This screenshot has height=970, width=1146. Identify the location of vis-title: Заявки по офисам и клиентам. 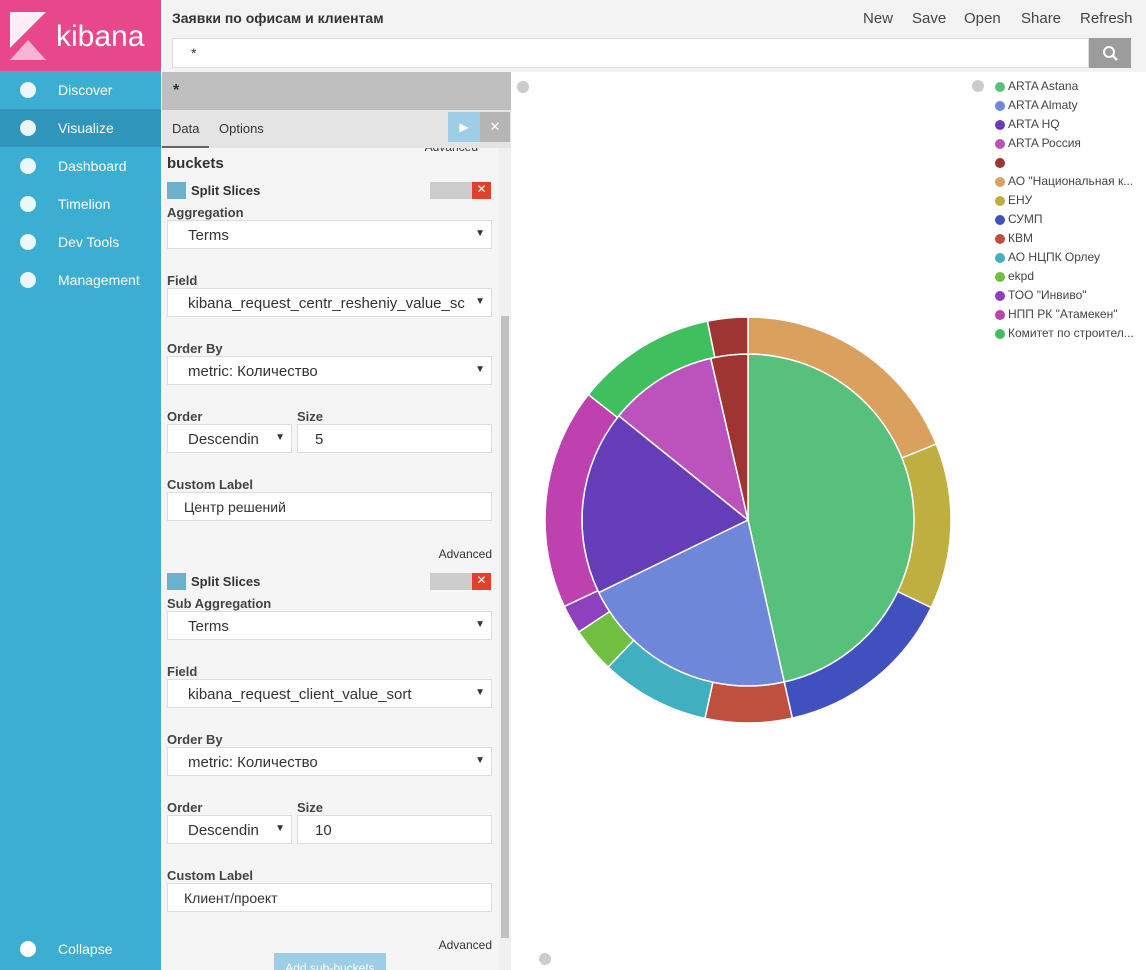
(278, 18).